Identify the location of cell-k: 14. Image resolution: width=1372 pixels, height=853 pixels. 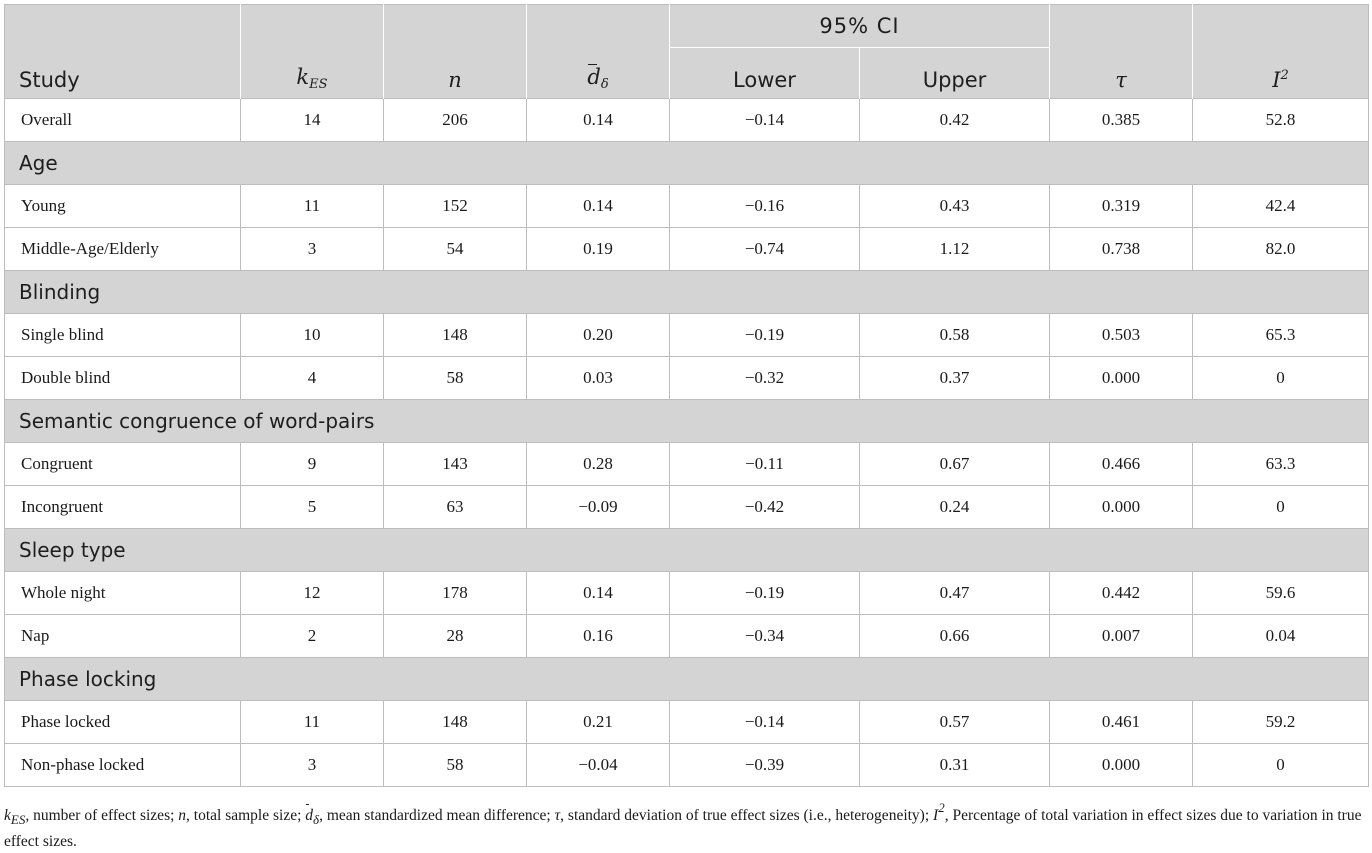
(312, 120).